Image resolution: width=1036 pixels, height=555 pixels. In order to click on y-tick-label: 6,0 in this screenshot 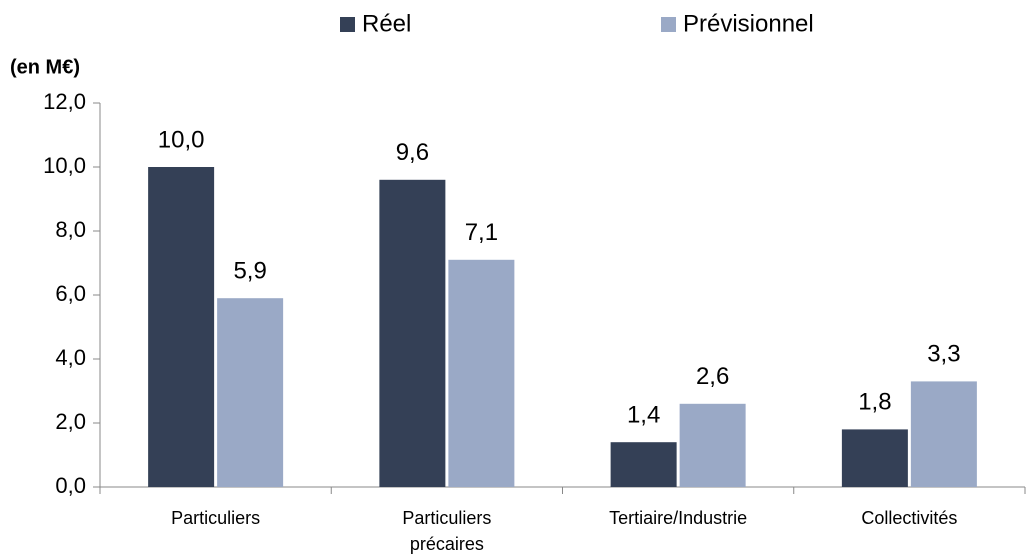, I will do `click(70, 293)`.